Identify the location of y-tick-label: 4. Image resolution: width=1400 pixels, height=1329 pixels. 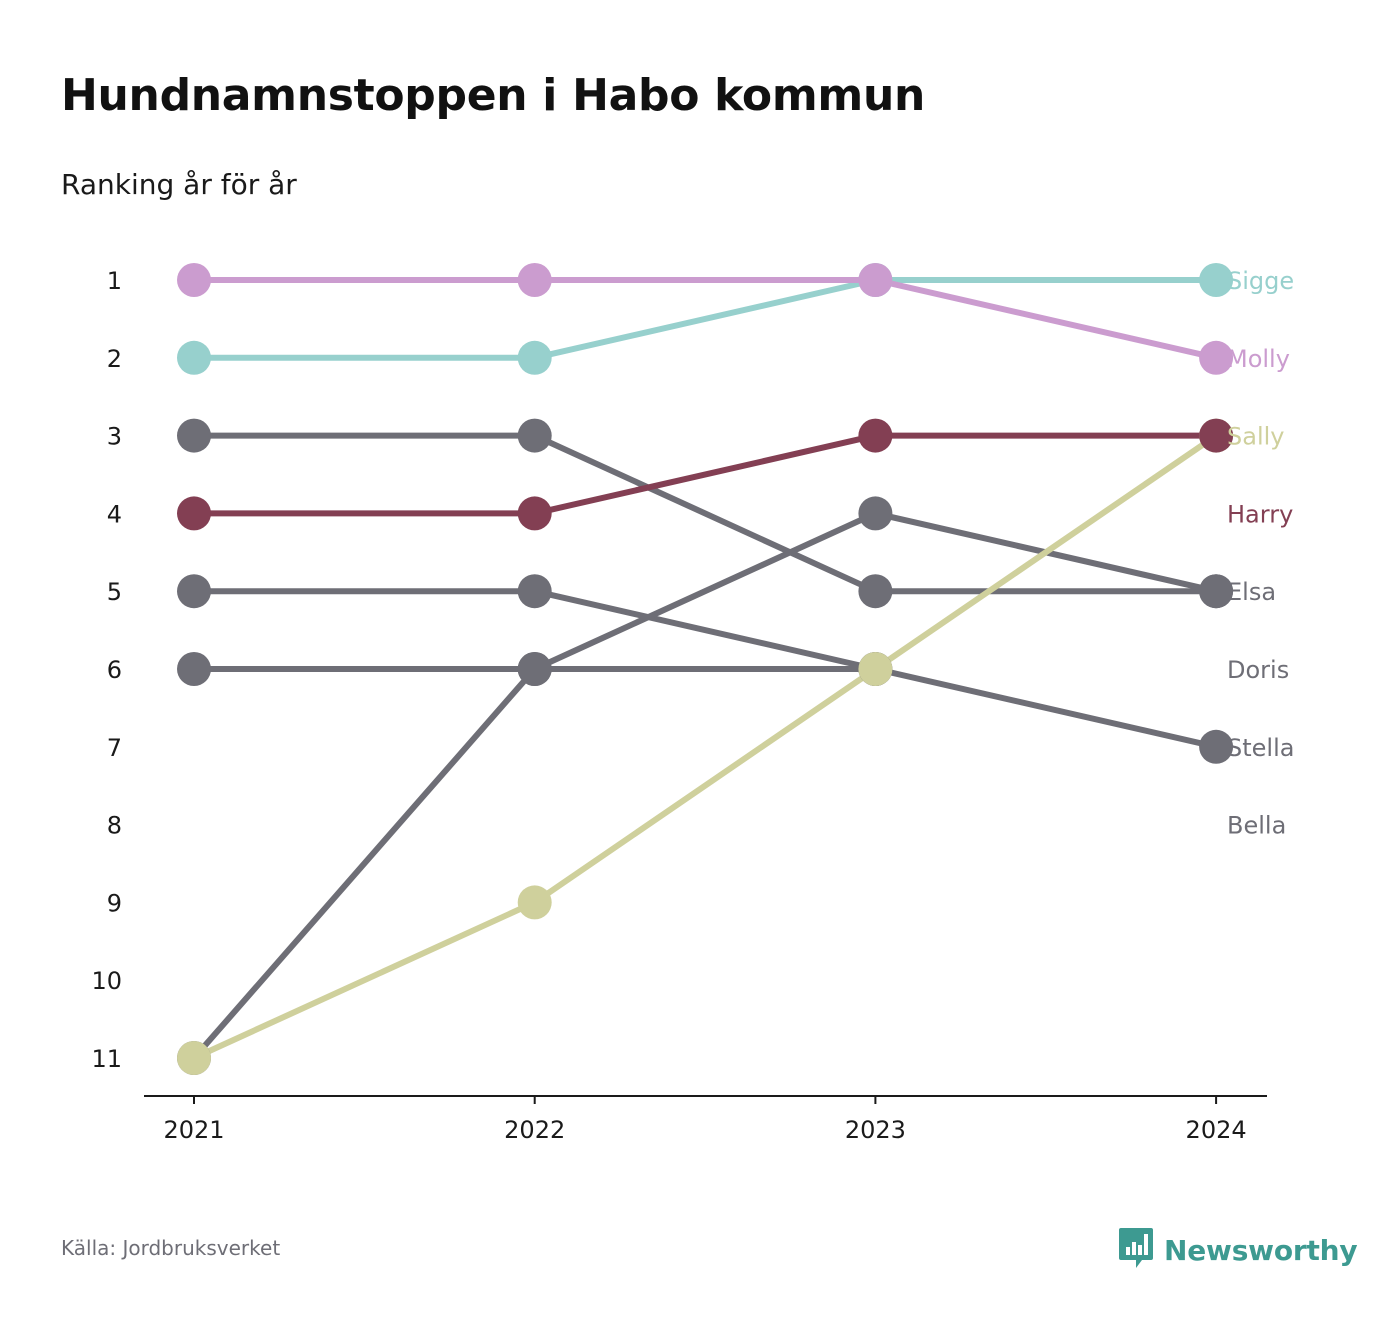
(114, 514).